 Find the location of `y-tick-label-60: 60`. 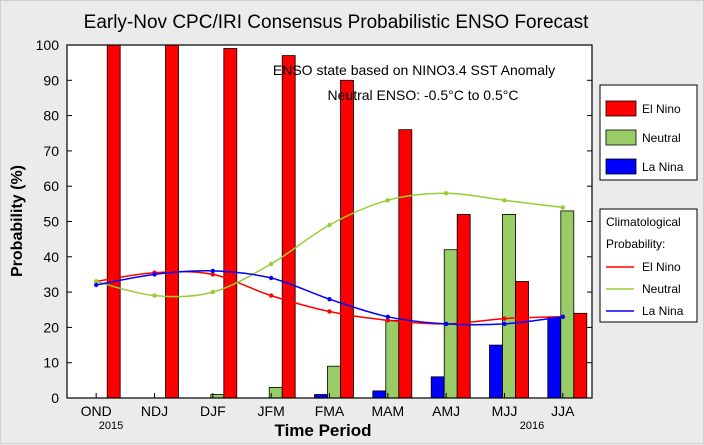

y-tick-label-60: 60 is located at coordinates (51, 186).